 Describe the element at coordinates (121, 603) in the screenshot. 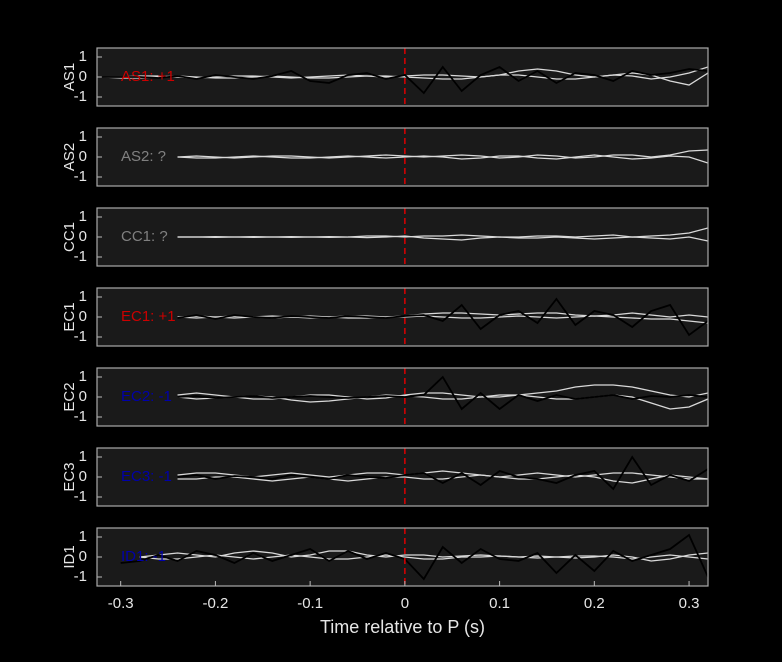

I see `x-tick-label: -0.3` at that location.